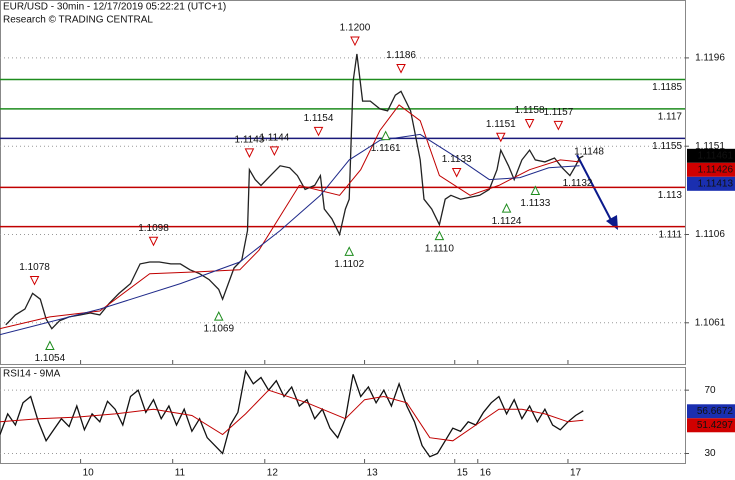  Describe the element at coordinates (716, 155) in the screenshot. I see `price-box-label: 1.11461` at that location.